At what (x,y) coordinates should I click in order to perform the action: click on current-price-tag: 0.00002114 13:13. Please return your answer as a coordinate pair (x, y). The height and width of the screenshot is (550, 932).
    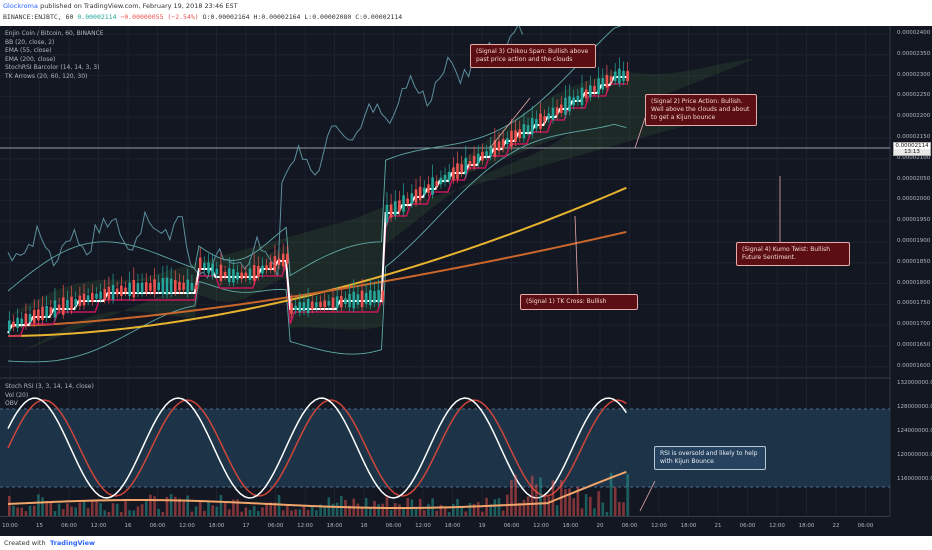
    Looking at the image, I should click on (912, 149).